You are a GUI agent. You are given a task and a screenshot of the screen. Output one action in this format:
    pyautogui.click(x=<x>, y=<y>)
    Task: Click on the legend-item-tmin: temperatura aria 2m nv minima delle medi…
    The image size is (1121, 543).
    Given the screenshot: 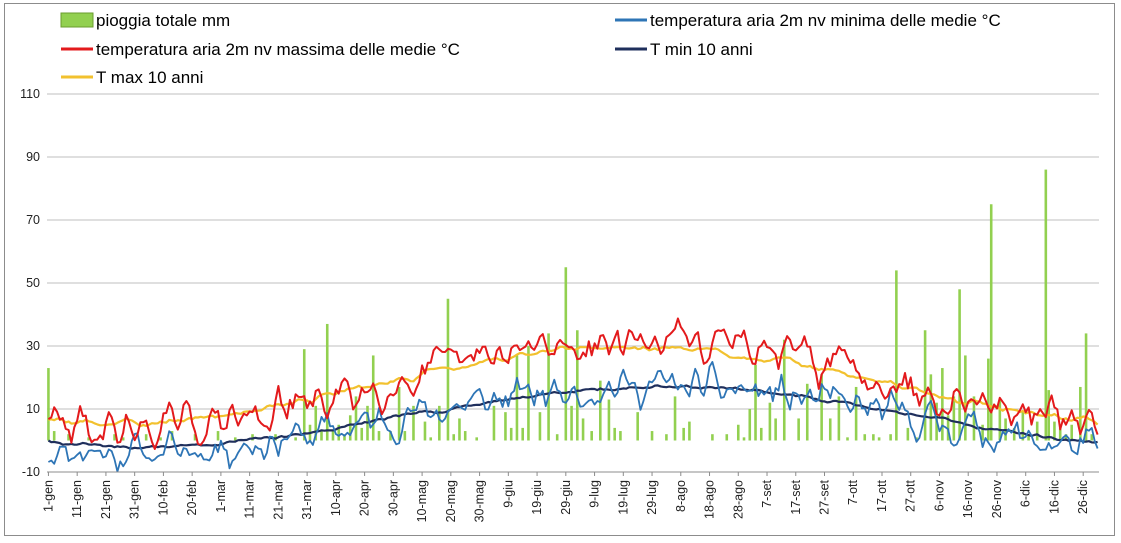 What is the action you would take?
    pyautogui.click(x=808, y=20)
    